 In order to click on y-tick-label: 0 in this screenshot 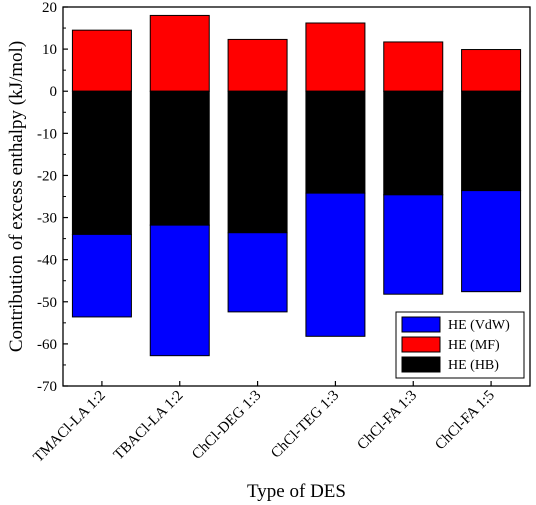, I will do `click(54, 92)`.